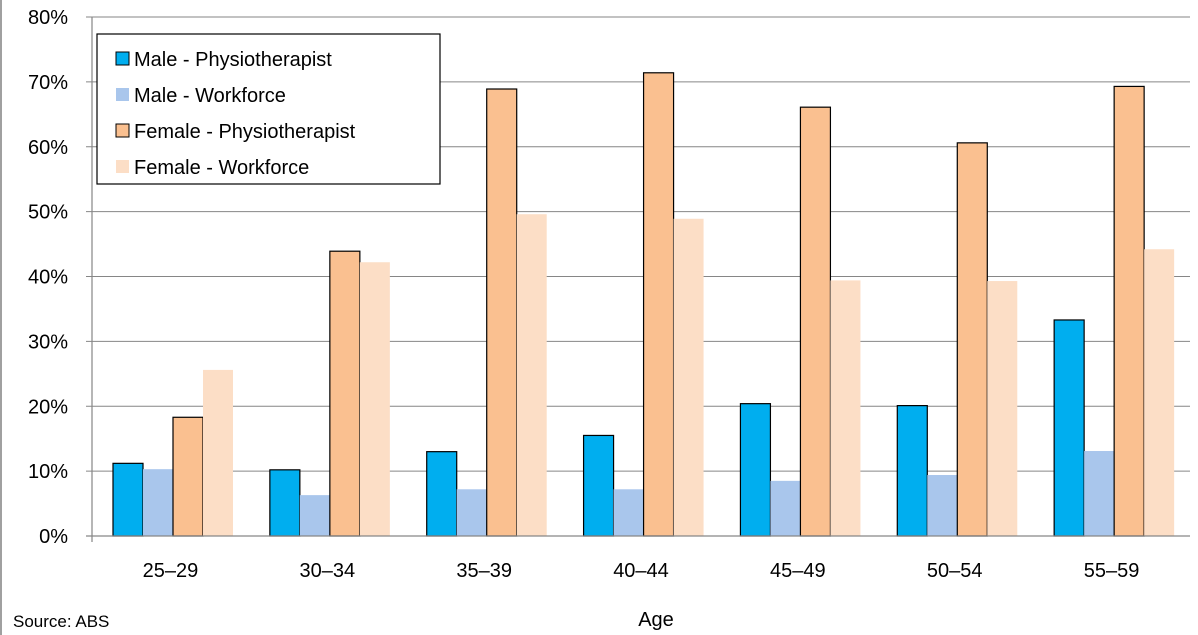 Image resolution: width=1198 pixels, height=635 pixels. What do you see at coordinates (327, 571) in the screenshot?
I see `x-tick-label: 30–34` at bounding box center [327, 571].